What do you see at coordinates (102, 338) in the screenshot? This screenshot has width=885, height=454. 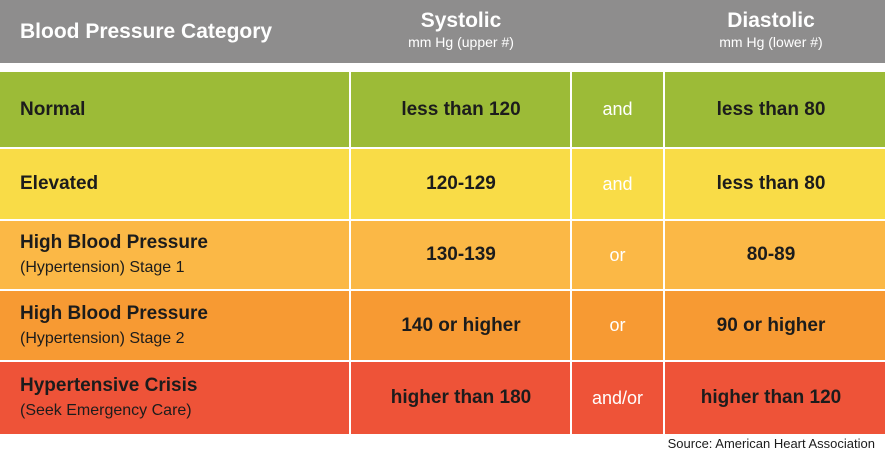 I see `row-category-subtitle: (Hypertension) Stage 2` at bounding box center [102, 338].